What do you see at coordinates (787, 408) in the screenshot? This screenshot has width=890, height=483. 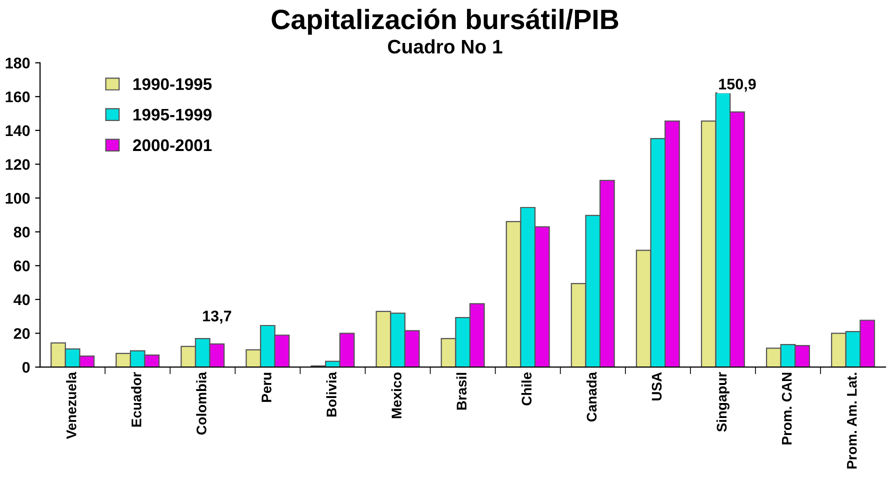 I see `x-tick-label: Prom. CAN` at bounding box center [787, 408].